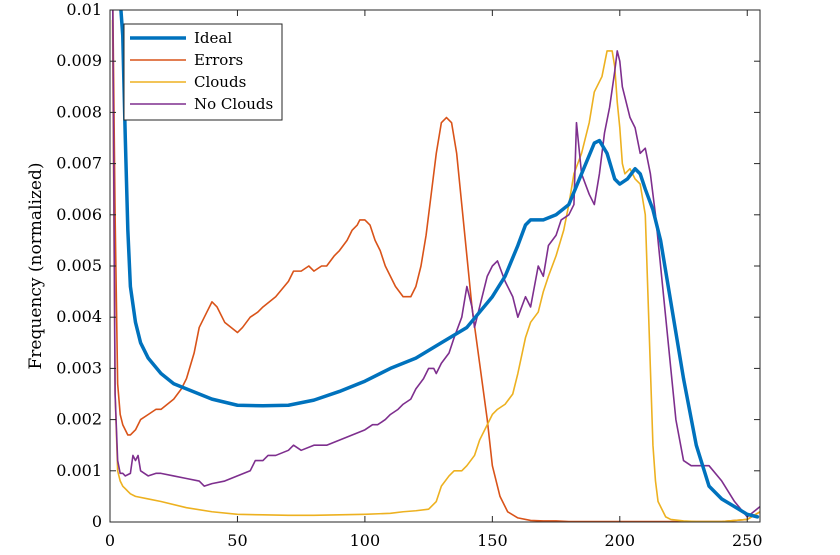 The image size is (840, 555). What do you see at coordinates (79, 111) in the screenshot?
I see `y-tick-label: 0.008` at bounding box center [79, 111].